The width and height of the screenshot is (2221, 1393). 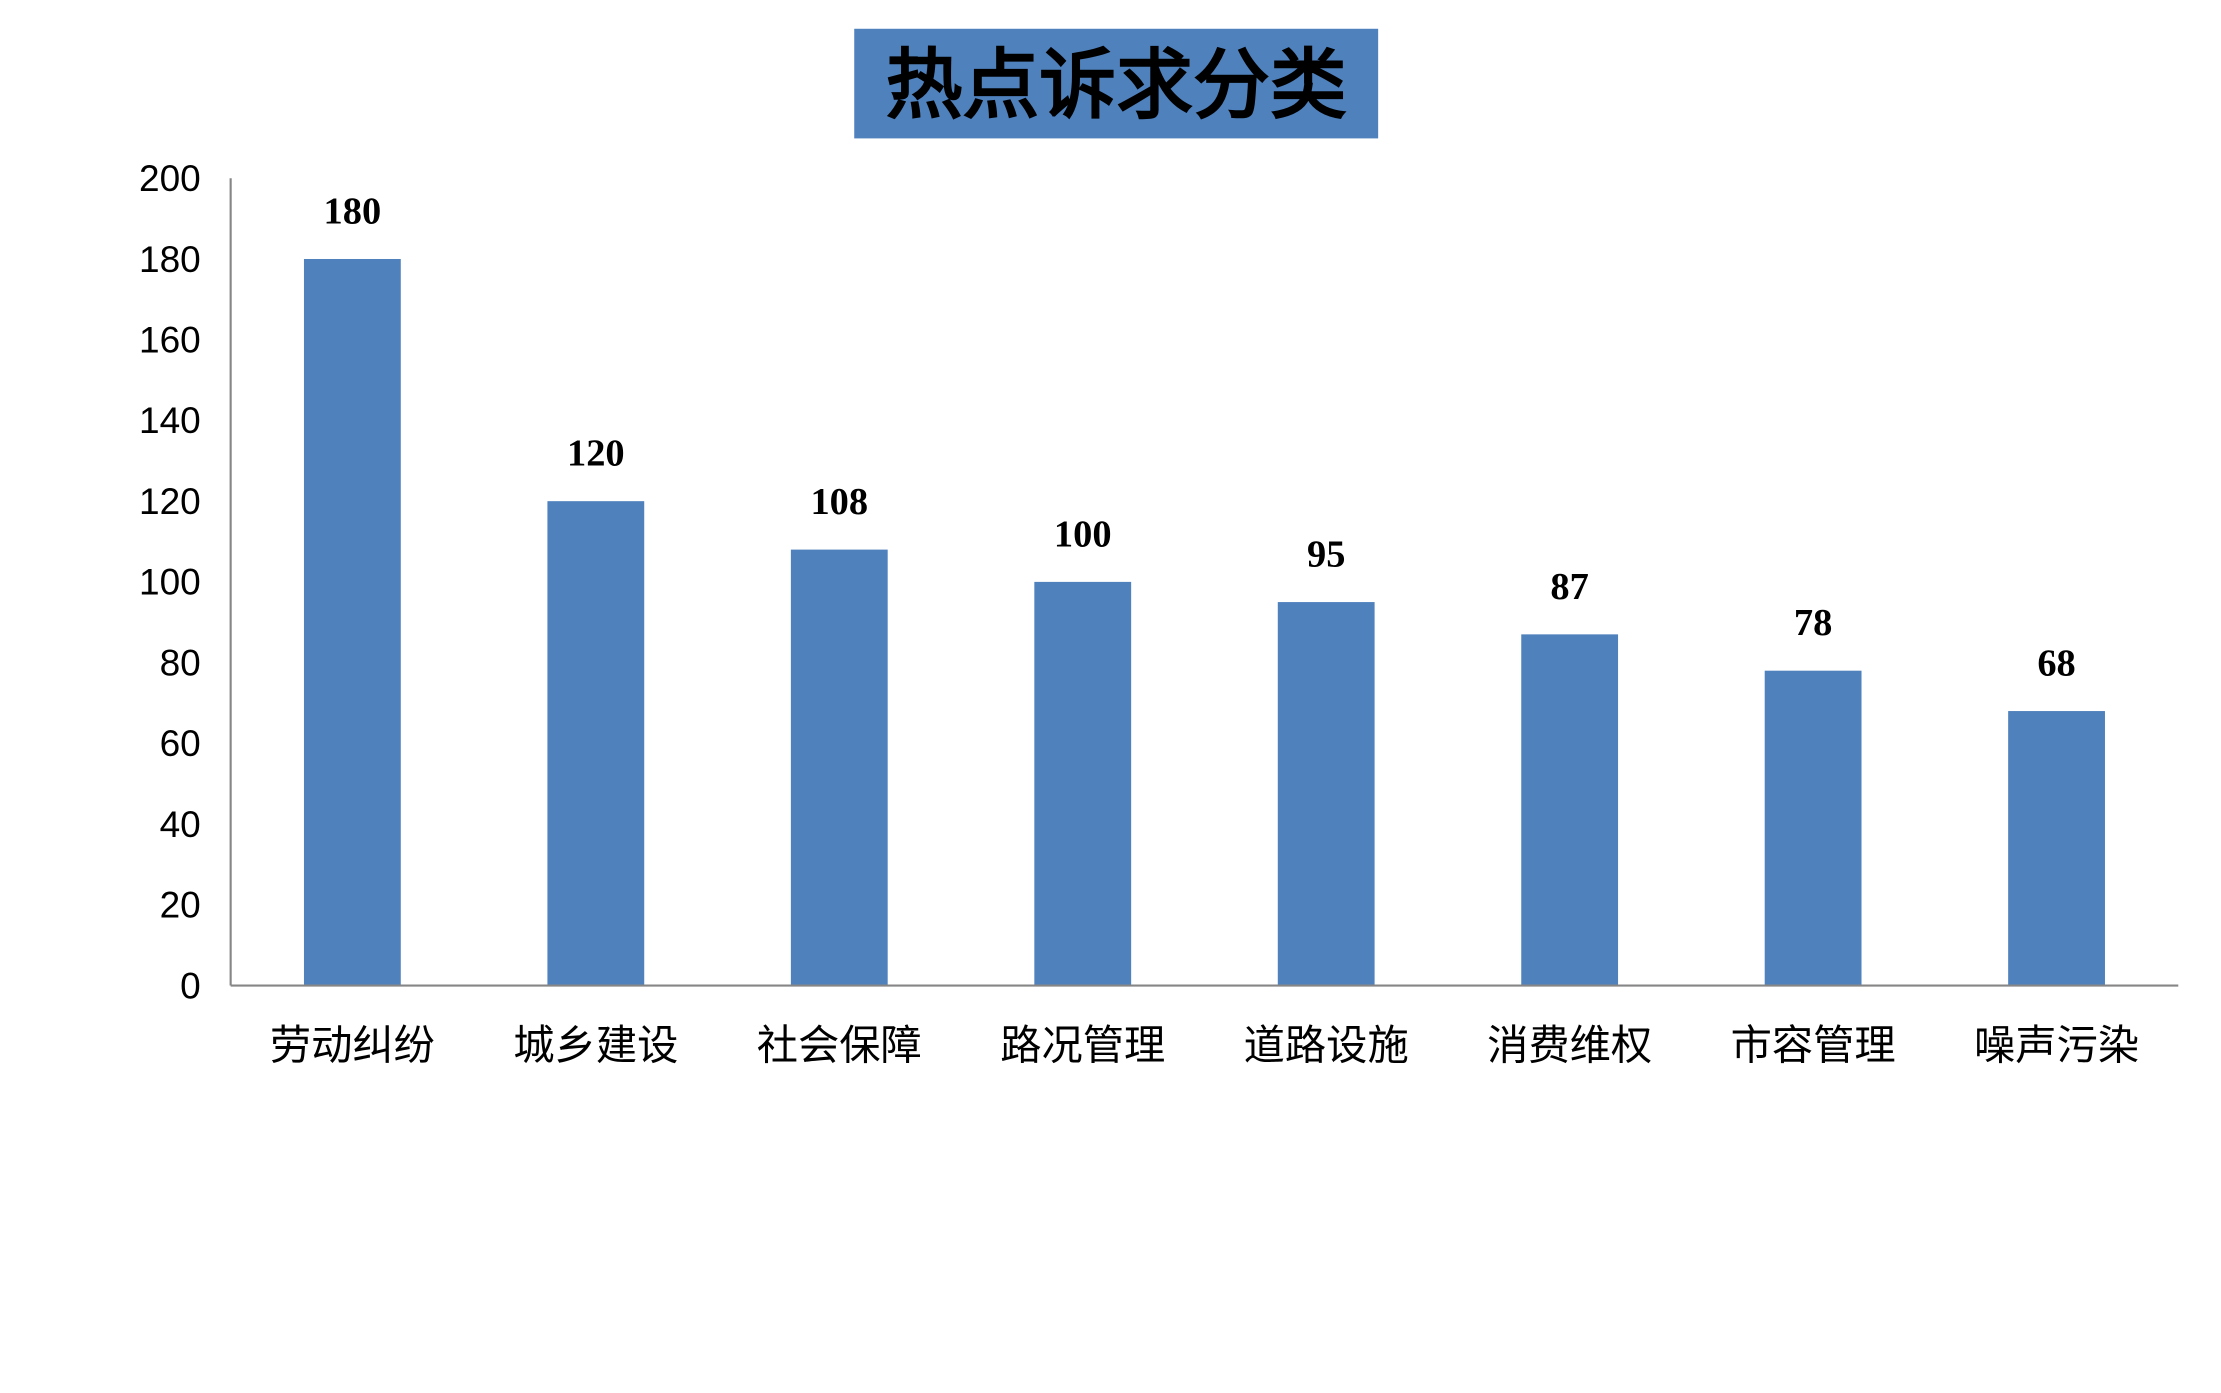 What do you see at coordinates (170, 340) in the screenshot?
I see `y-tick-label: 160` at bounding box center [170, 340].